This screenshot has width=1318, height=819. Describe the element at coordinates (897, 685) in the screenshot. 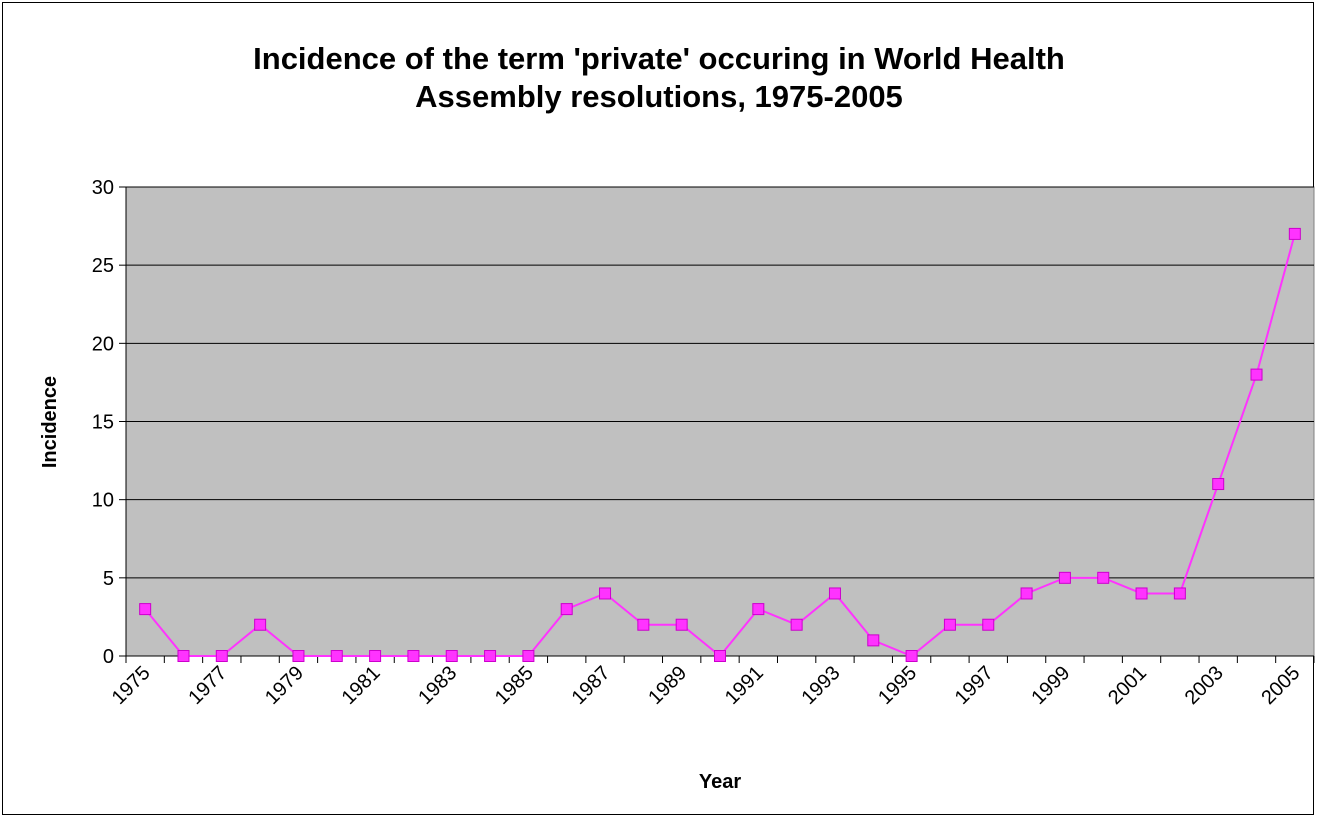

I see `x-tick-label: 1995` at that location.